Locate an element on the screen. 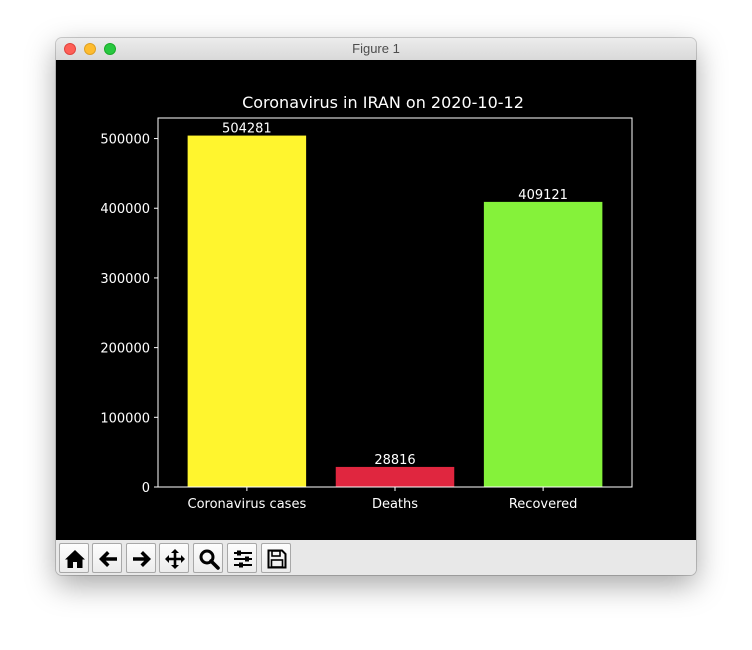 Image resolution: width=752 pixels, height=650 pixels. window-title: Figure 1 is located at coordinates (376, 48).